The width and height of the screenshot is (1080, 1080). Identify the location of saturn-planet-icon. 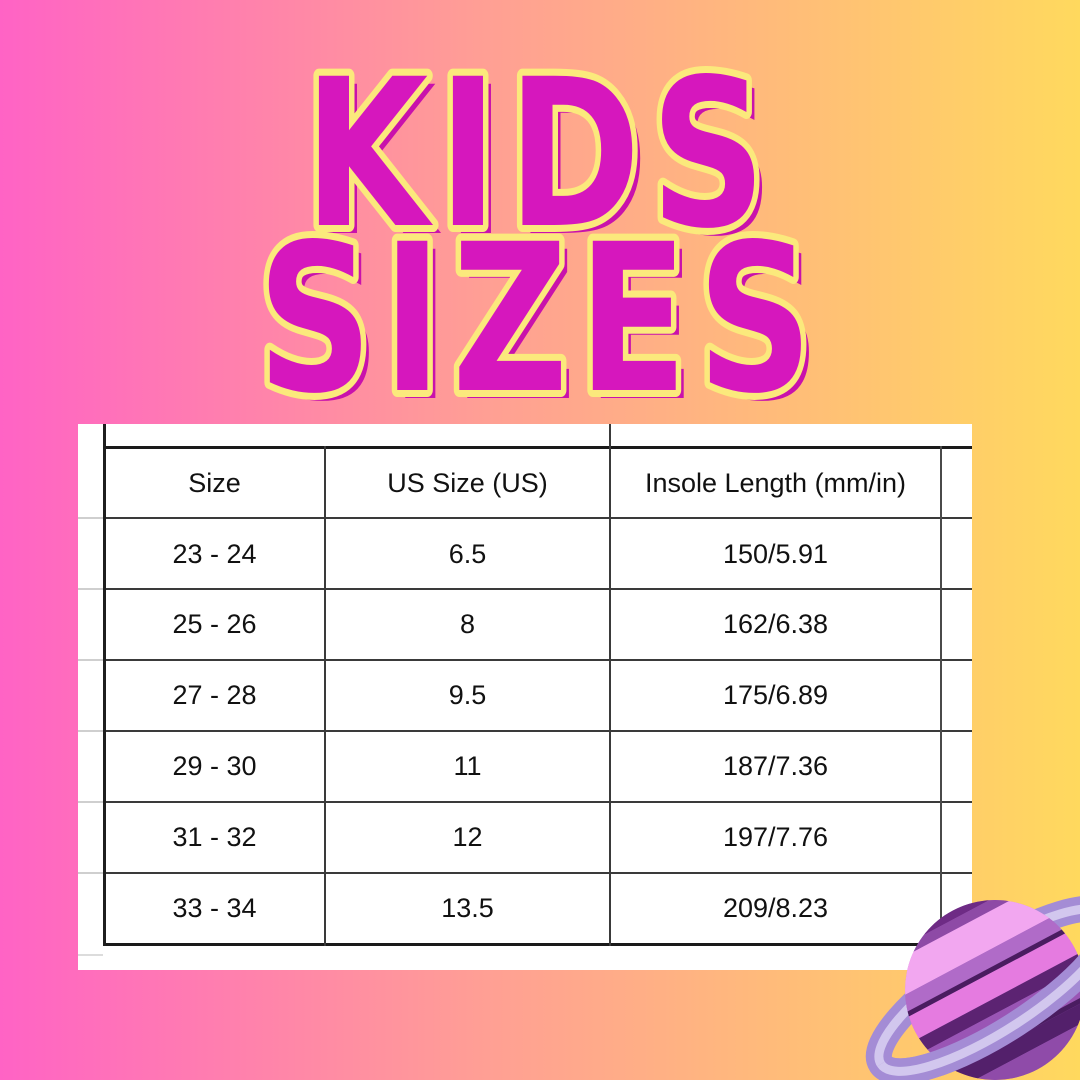
(972, 987).